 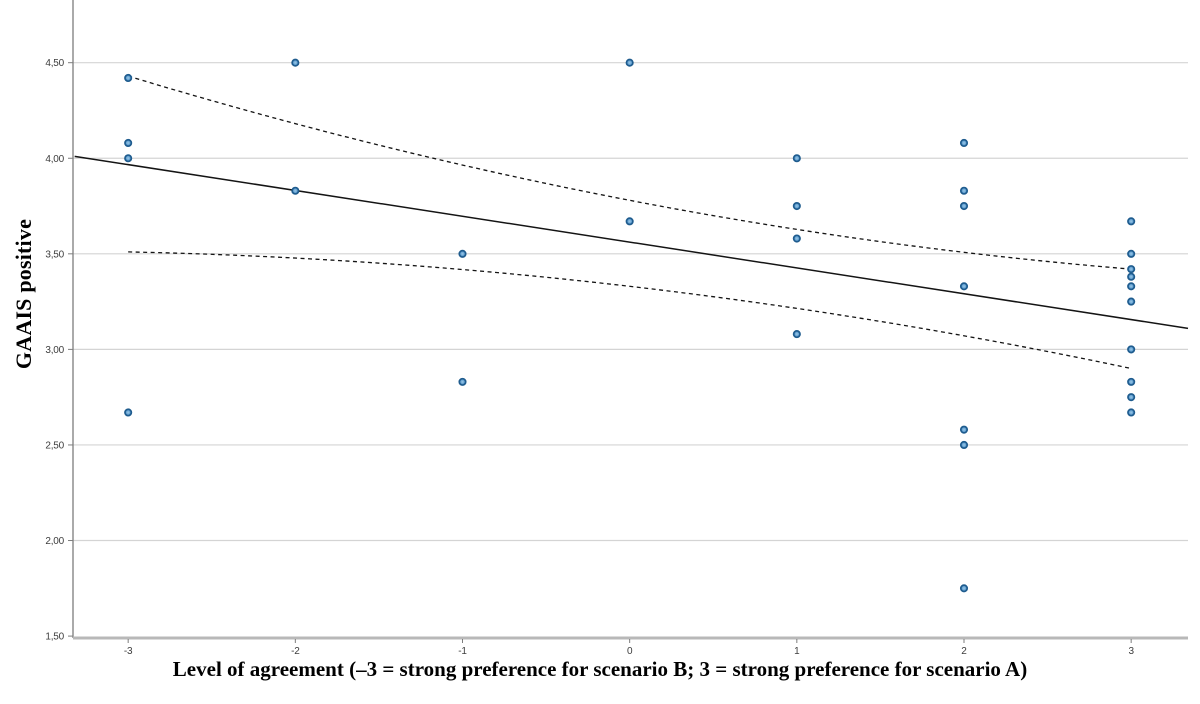 I want to click on y-tick-label: 3,00, so click(x=54, y=350).